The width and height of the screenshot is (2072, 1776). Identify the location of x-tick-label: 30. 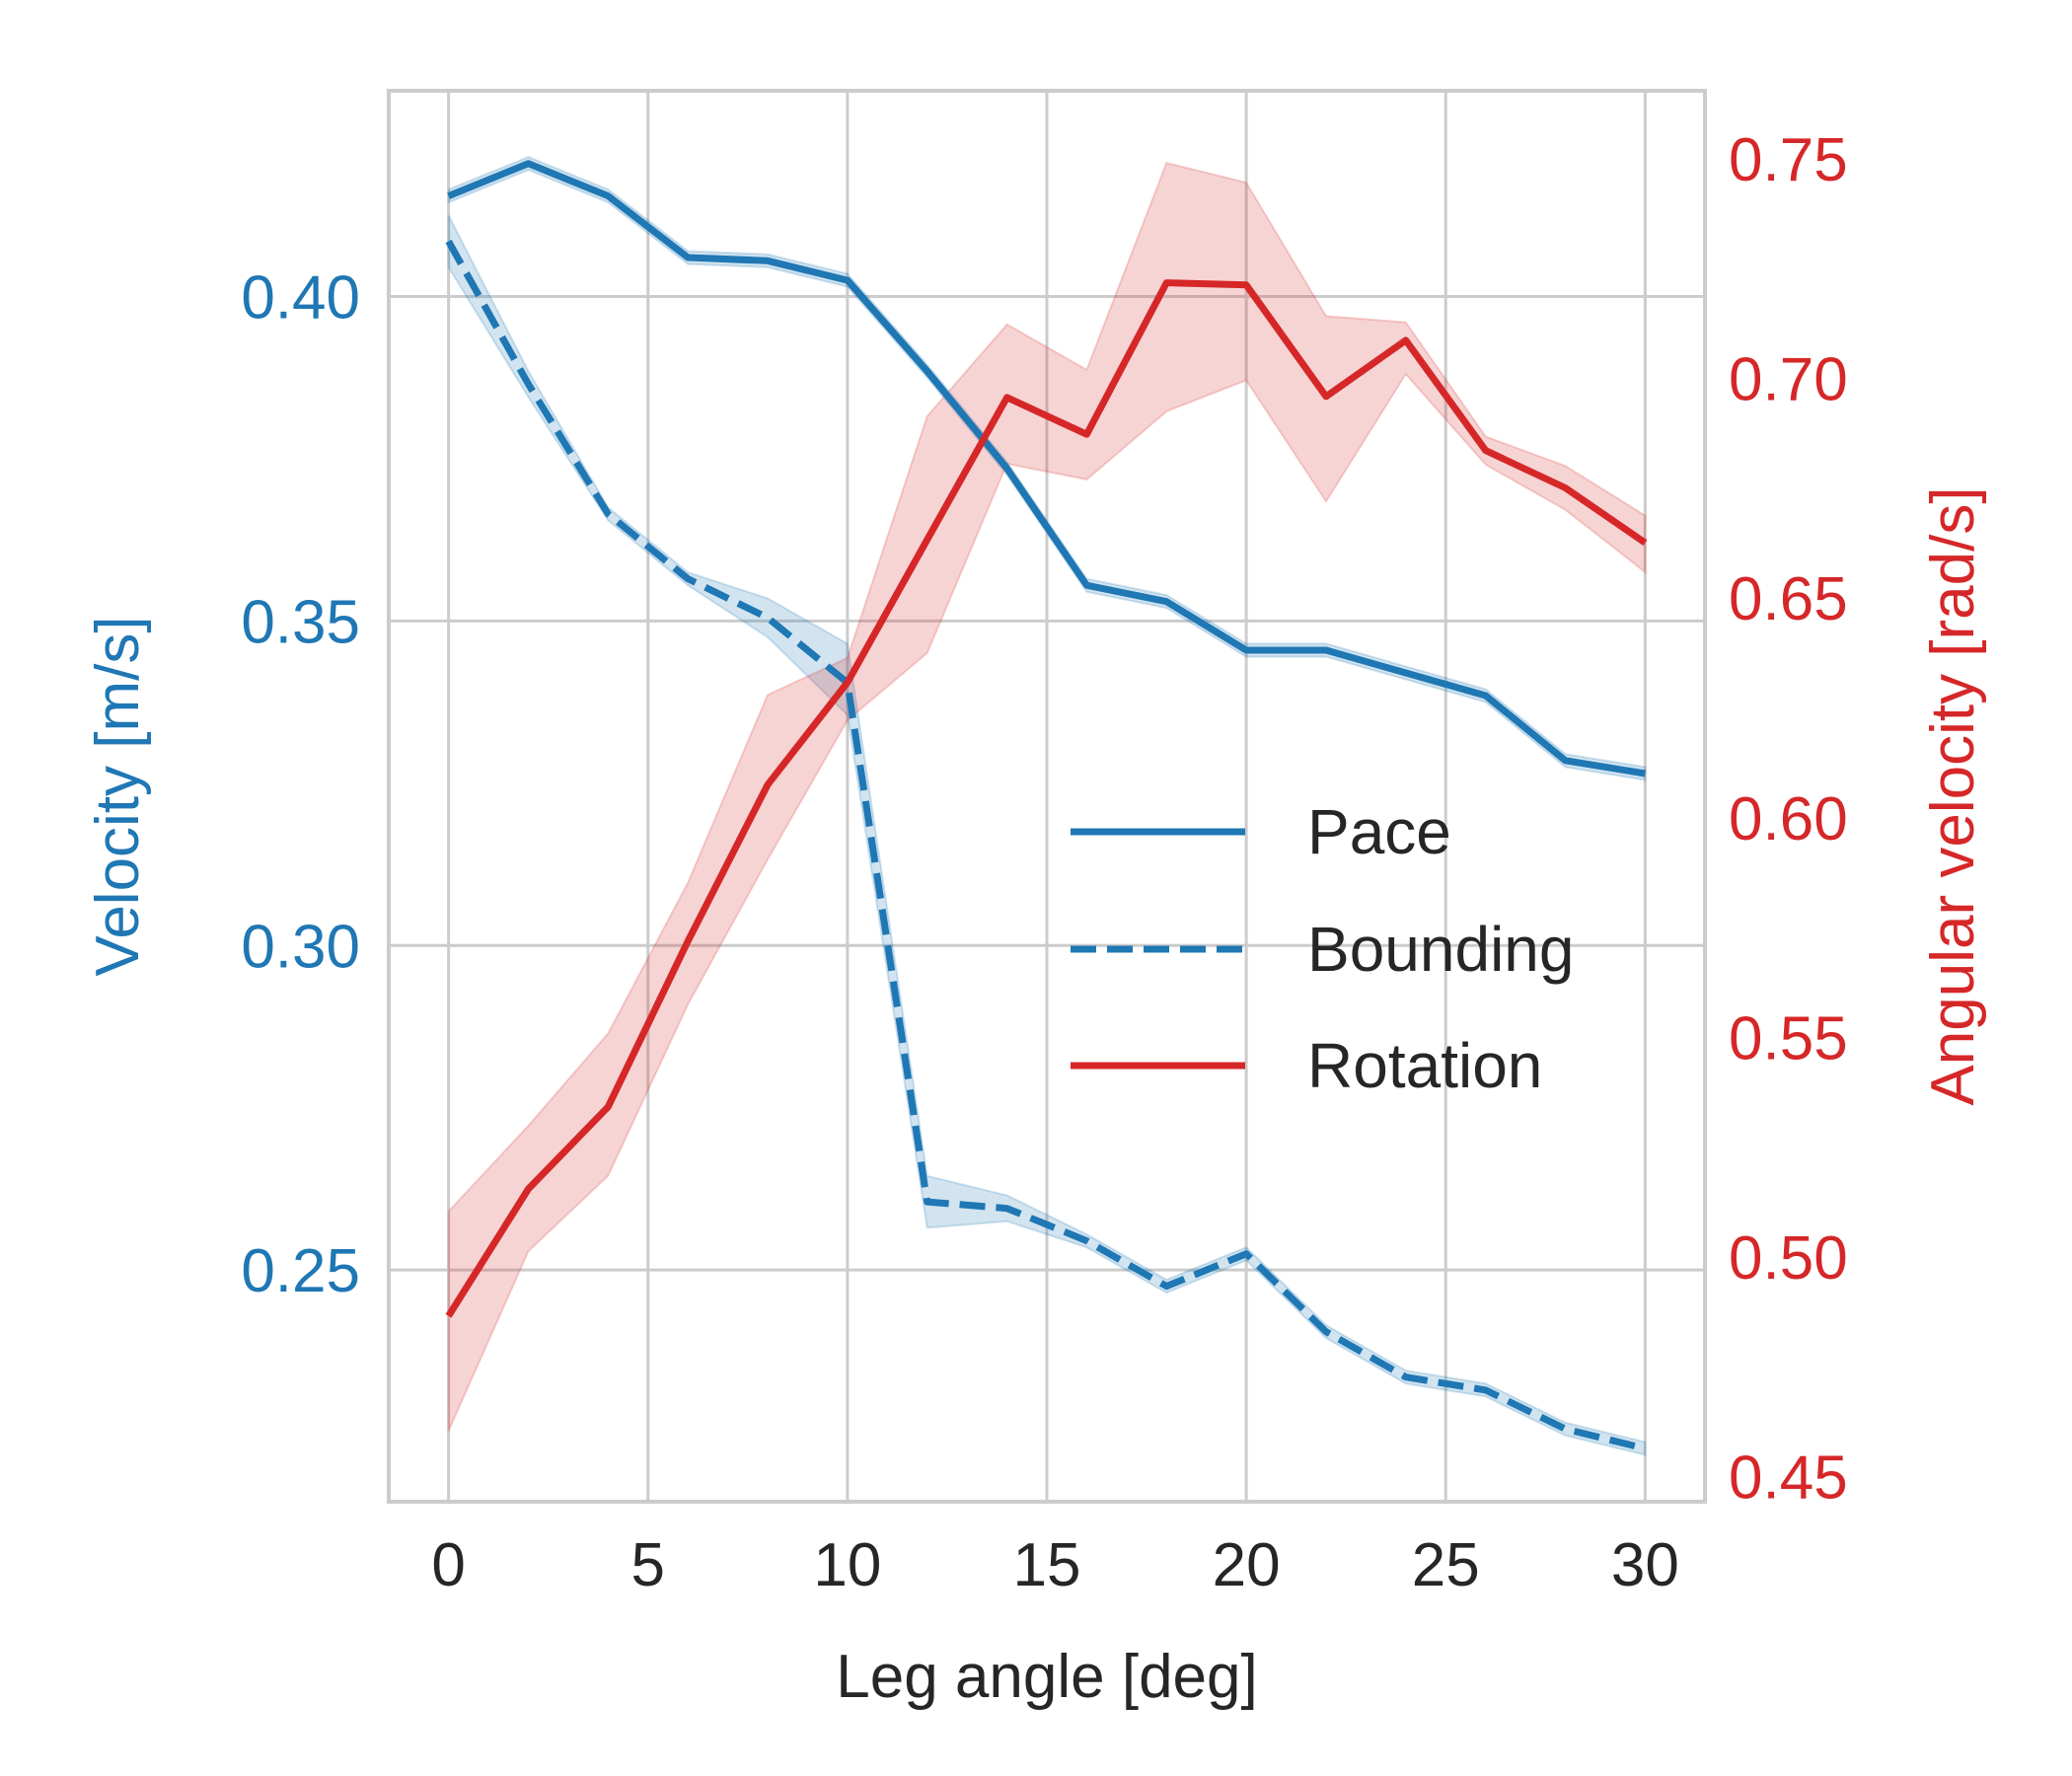
(1645, 1565).